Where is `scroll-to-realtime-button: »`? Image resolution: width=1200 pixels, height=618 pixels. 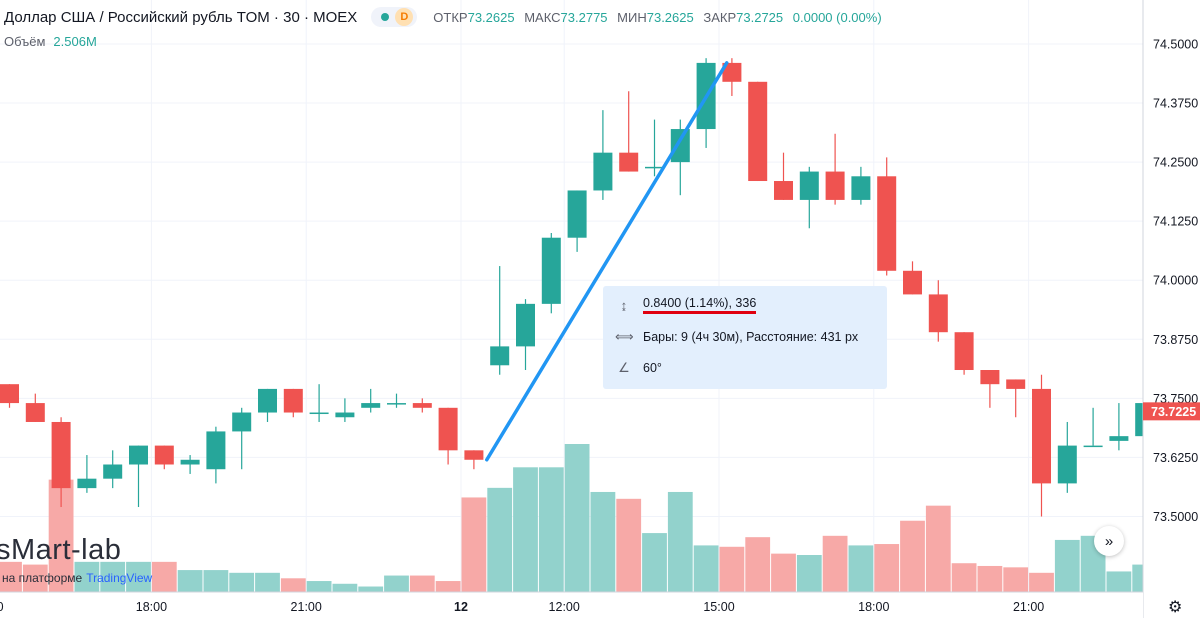
scroll-to-realtime-button: » is located at coordinates (1109, 541).